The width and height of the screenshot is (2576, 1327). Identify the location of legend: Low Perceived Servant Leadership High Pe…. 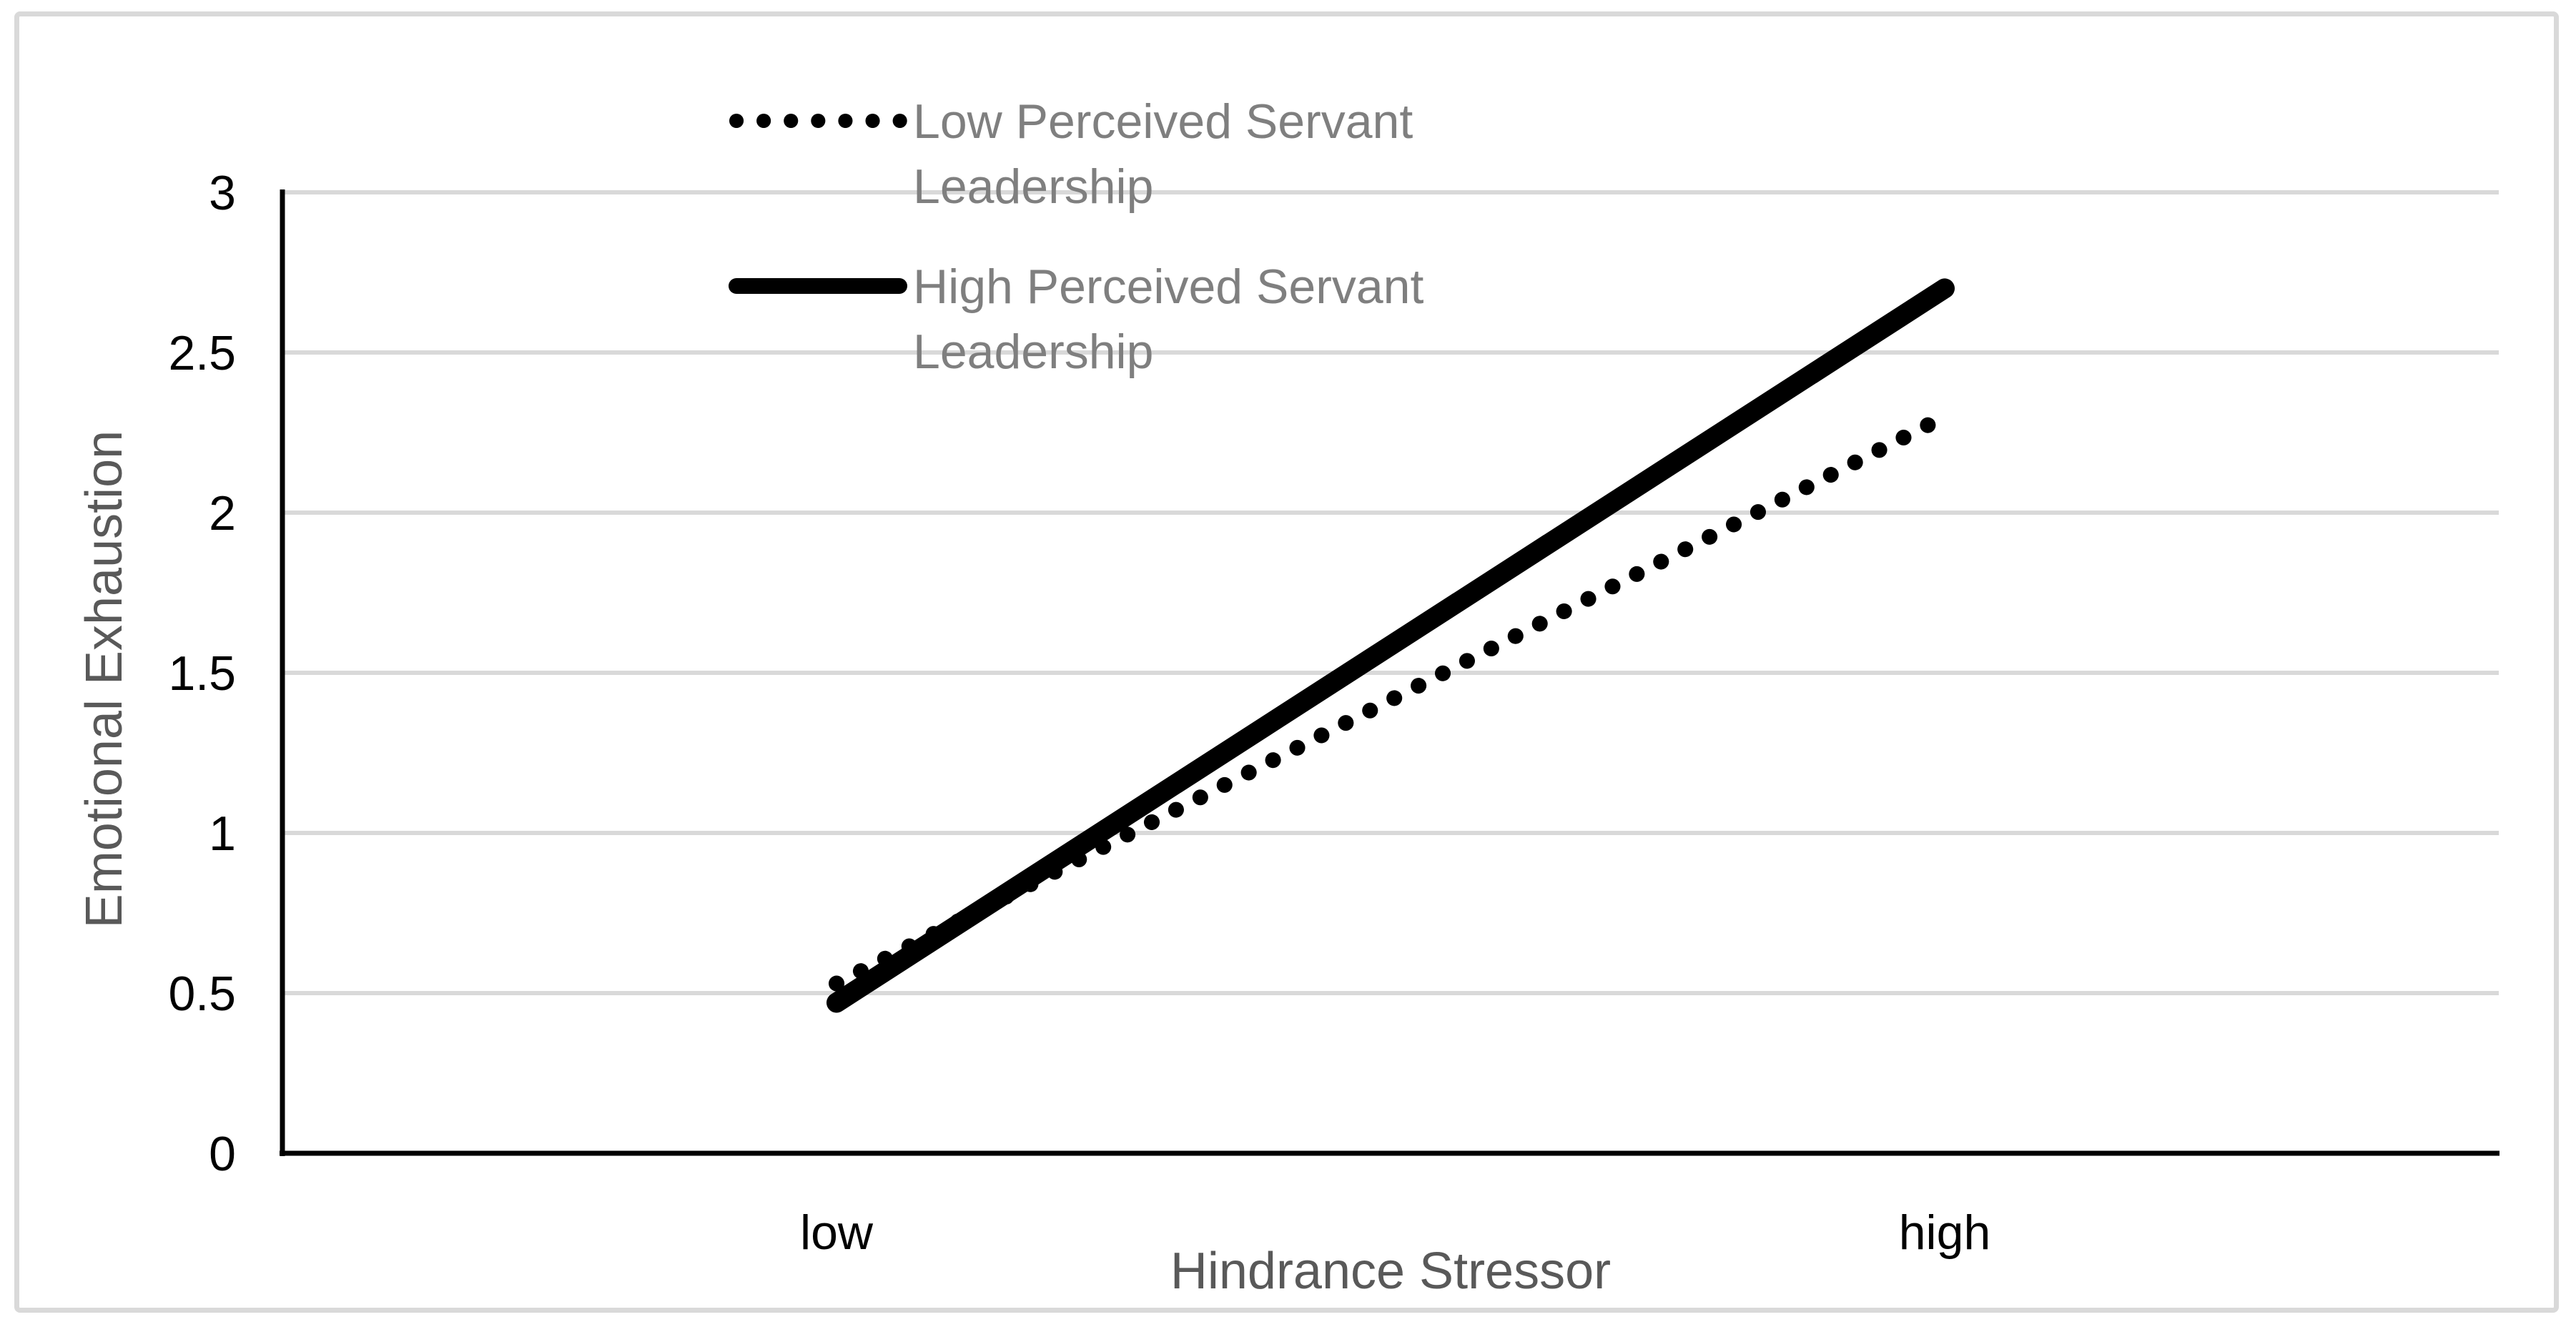
(1083, 236).